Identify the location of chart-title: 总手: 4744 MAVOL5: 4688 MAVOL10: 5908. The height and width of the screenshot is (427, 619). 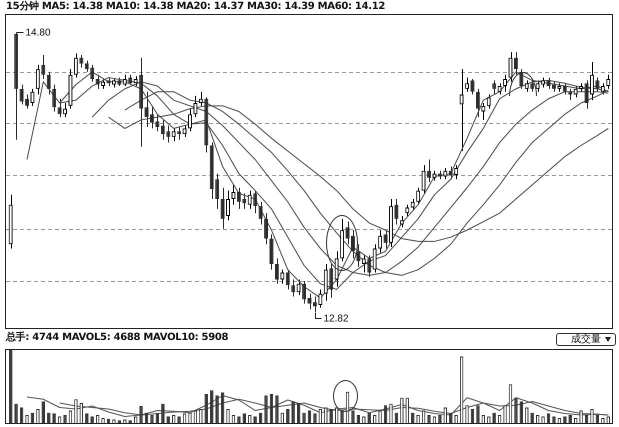
(117, 338).